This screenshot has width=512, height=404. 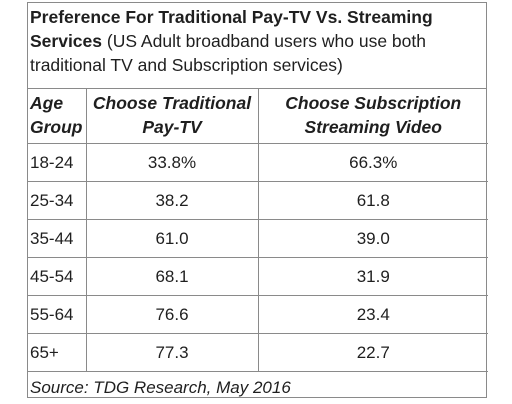 I want to click on table-row: 35-44 61.0 39.0, so click(x=258, y=238).